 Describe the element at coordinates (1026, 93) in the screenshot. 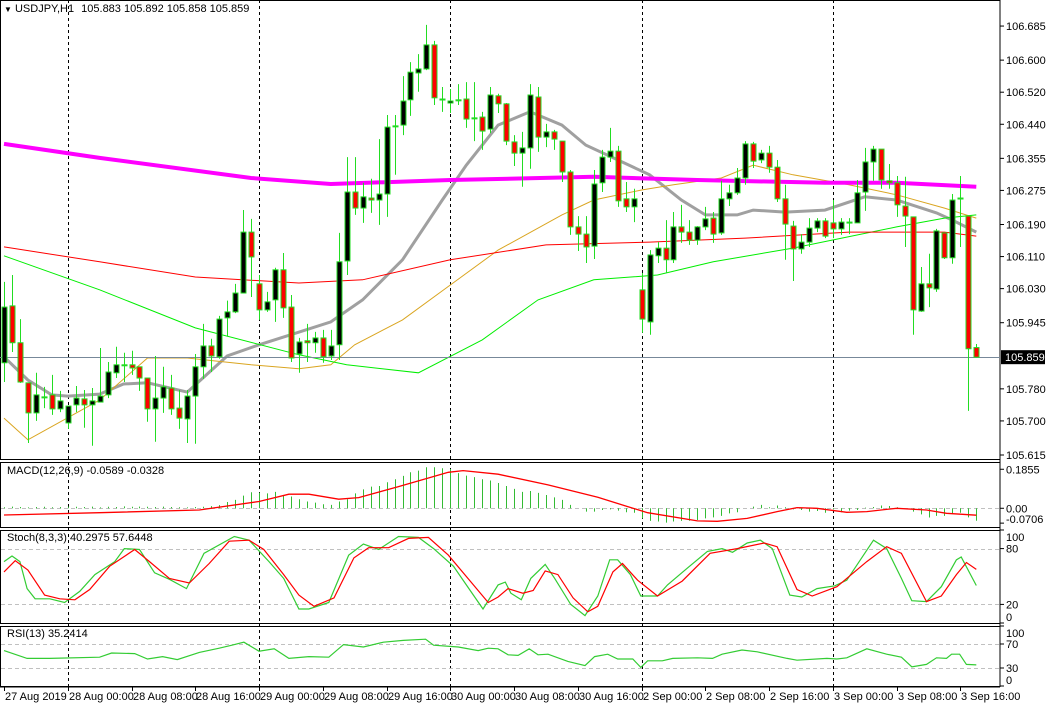

I see `price-tick-label: 106.520` at that location.